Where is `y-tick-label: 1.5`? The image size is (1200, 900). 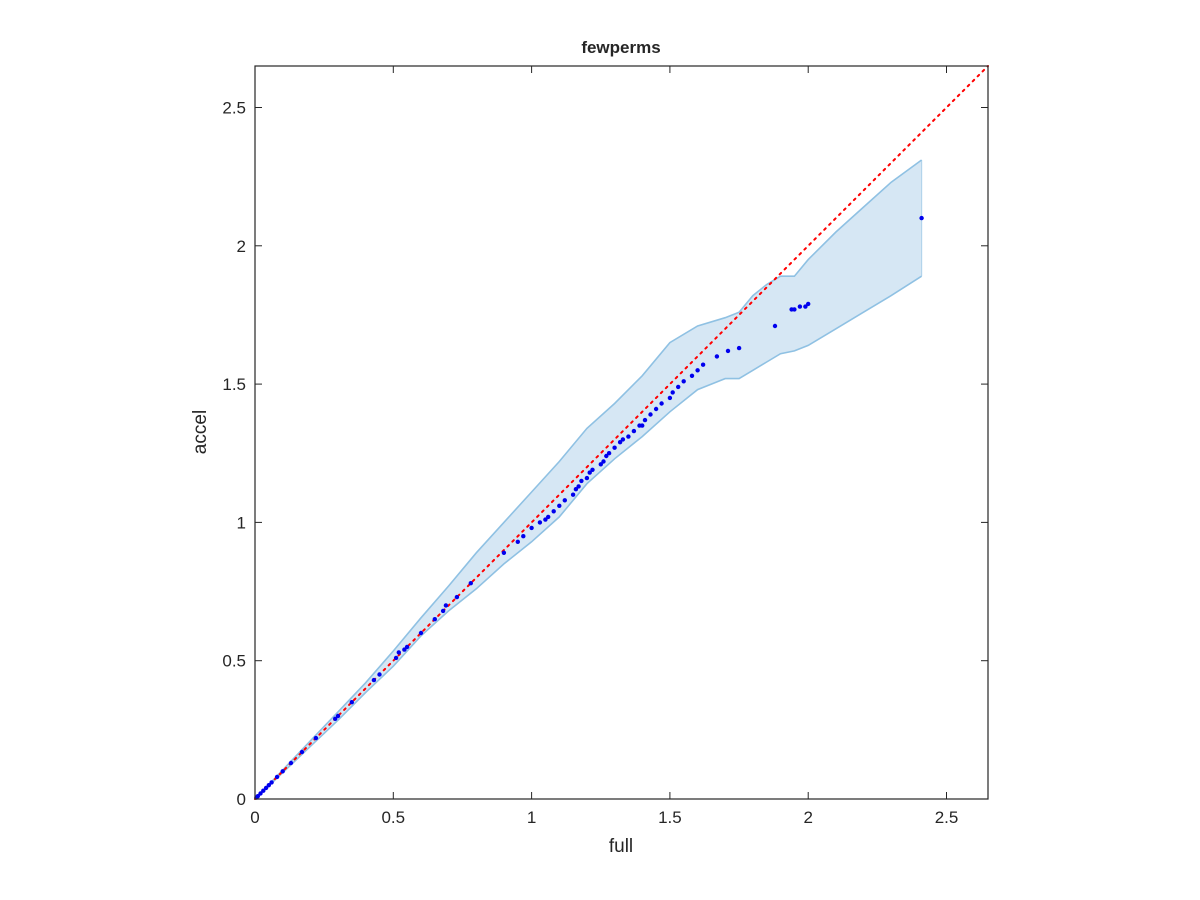 y-tick-label: 1.5 is located at coordinates (234, 384).